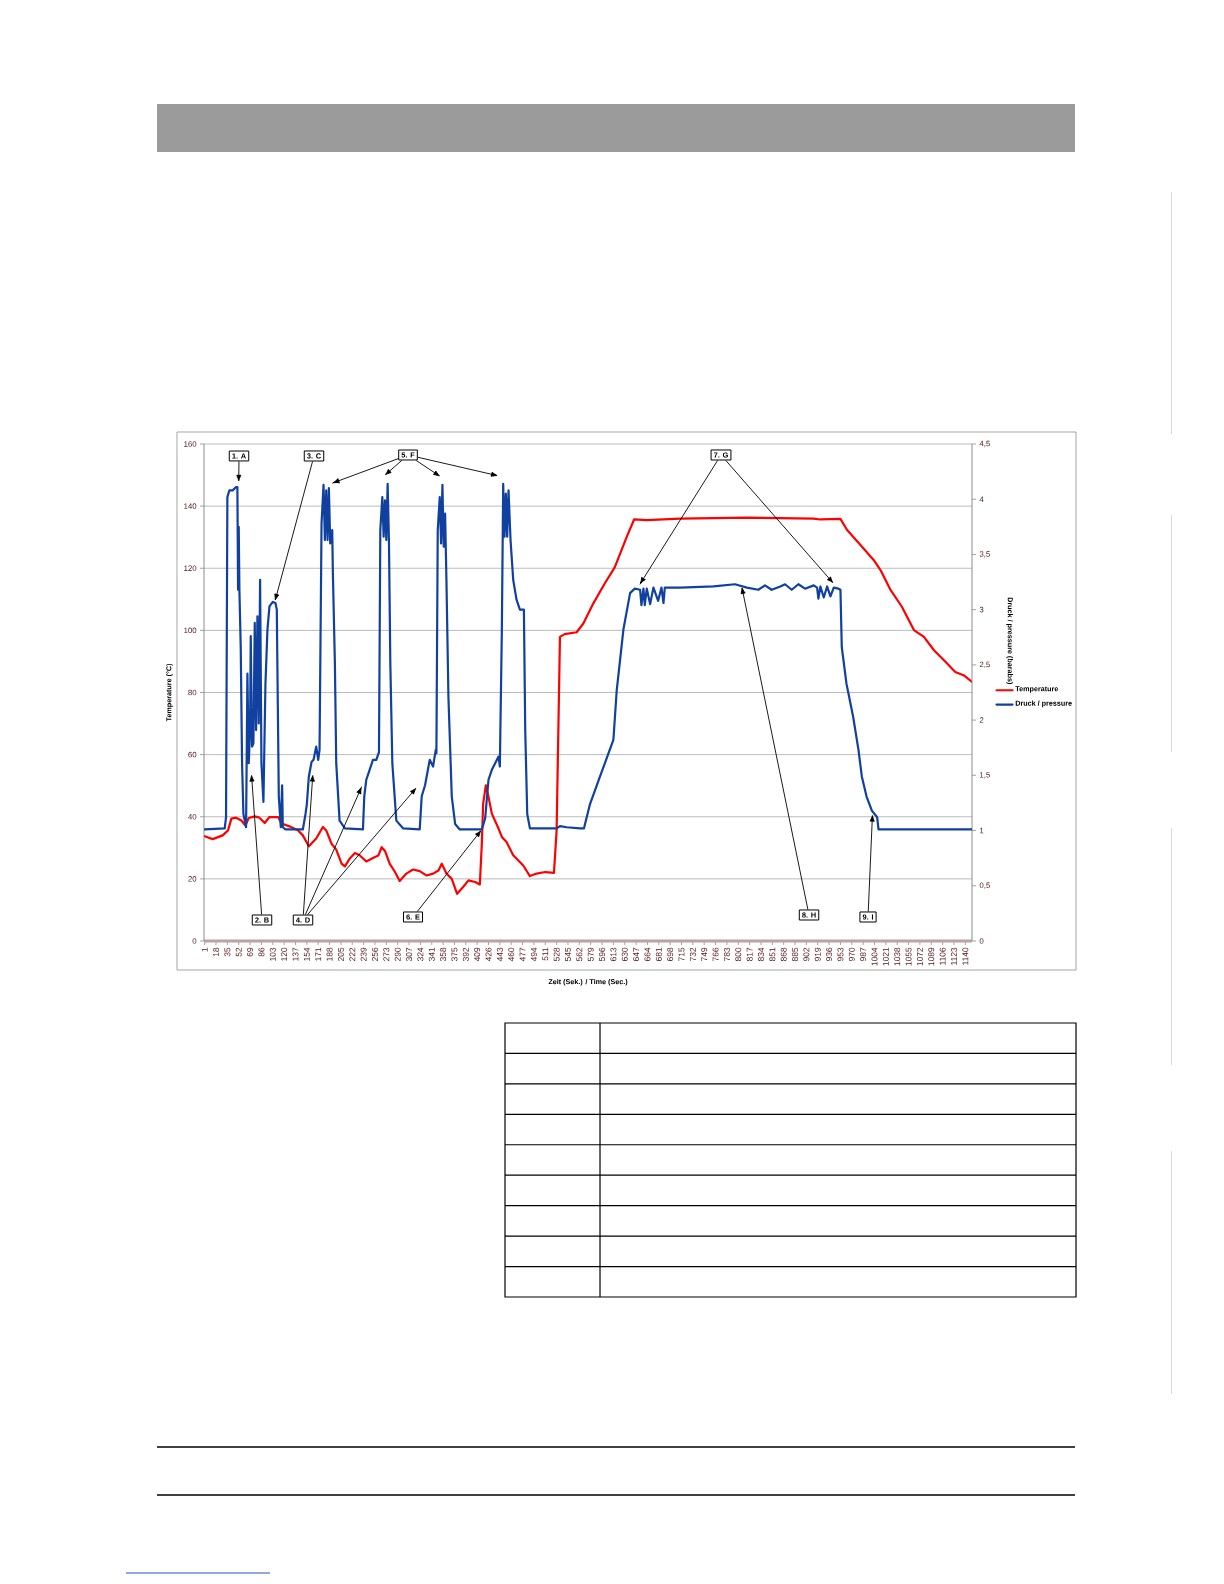  What do you see at coordinates (897, 956) in the screenshot?
I see `x-tick-label: 1038` at bounding box center [897, 956].